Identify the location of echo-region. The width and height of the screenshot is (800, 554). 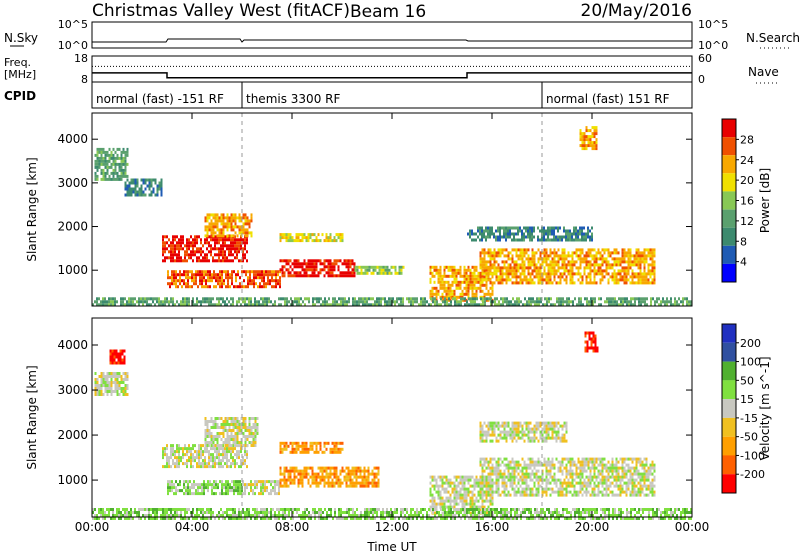
(317, 268).